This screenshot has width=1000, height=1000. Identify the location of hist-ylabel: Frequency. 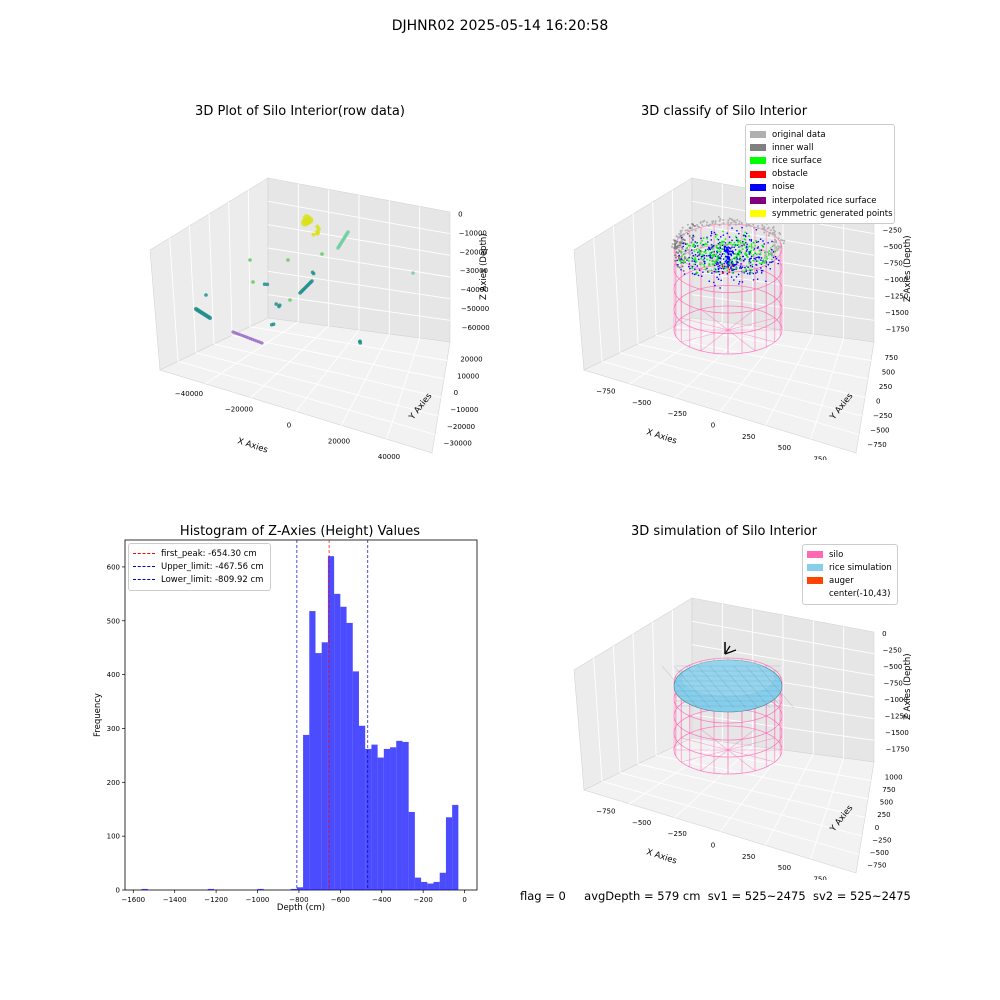
(98, 715).